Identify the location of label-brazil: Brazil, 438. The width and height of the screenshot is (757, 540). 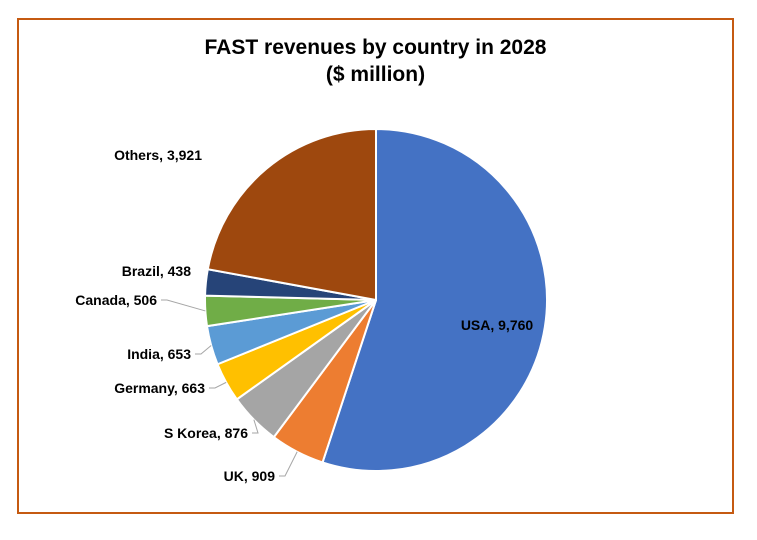
(156, 271).